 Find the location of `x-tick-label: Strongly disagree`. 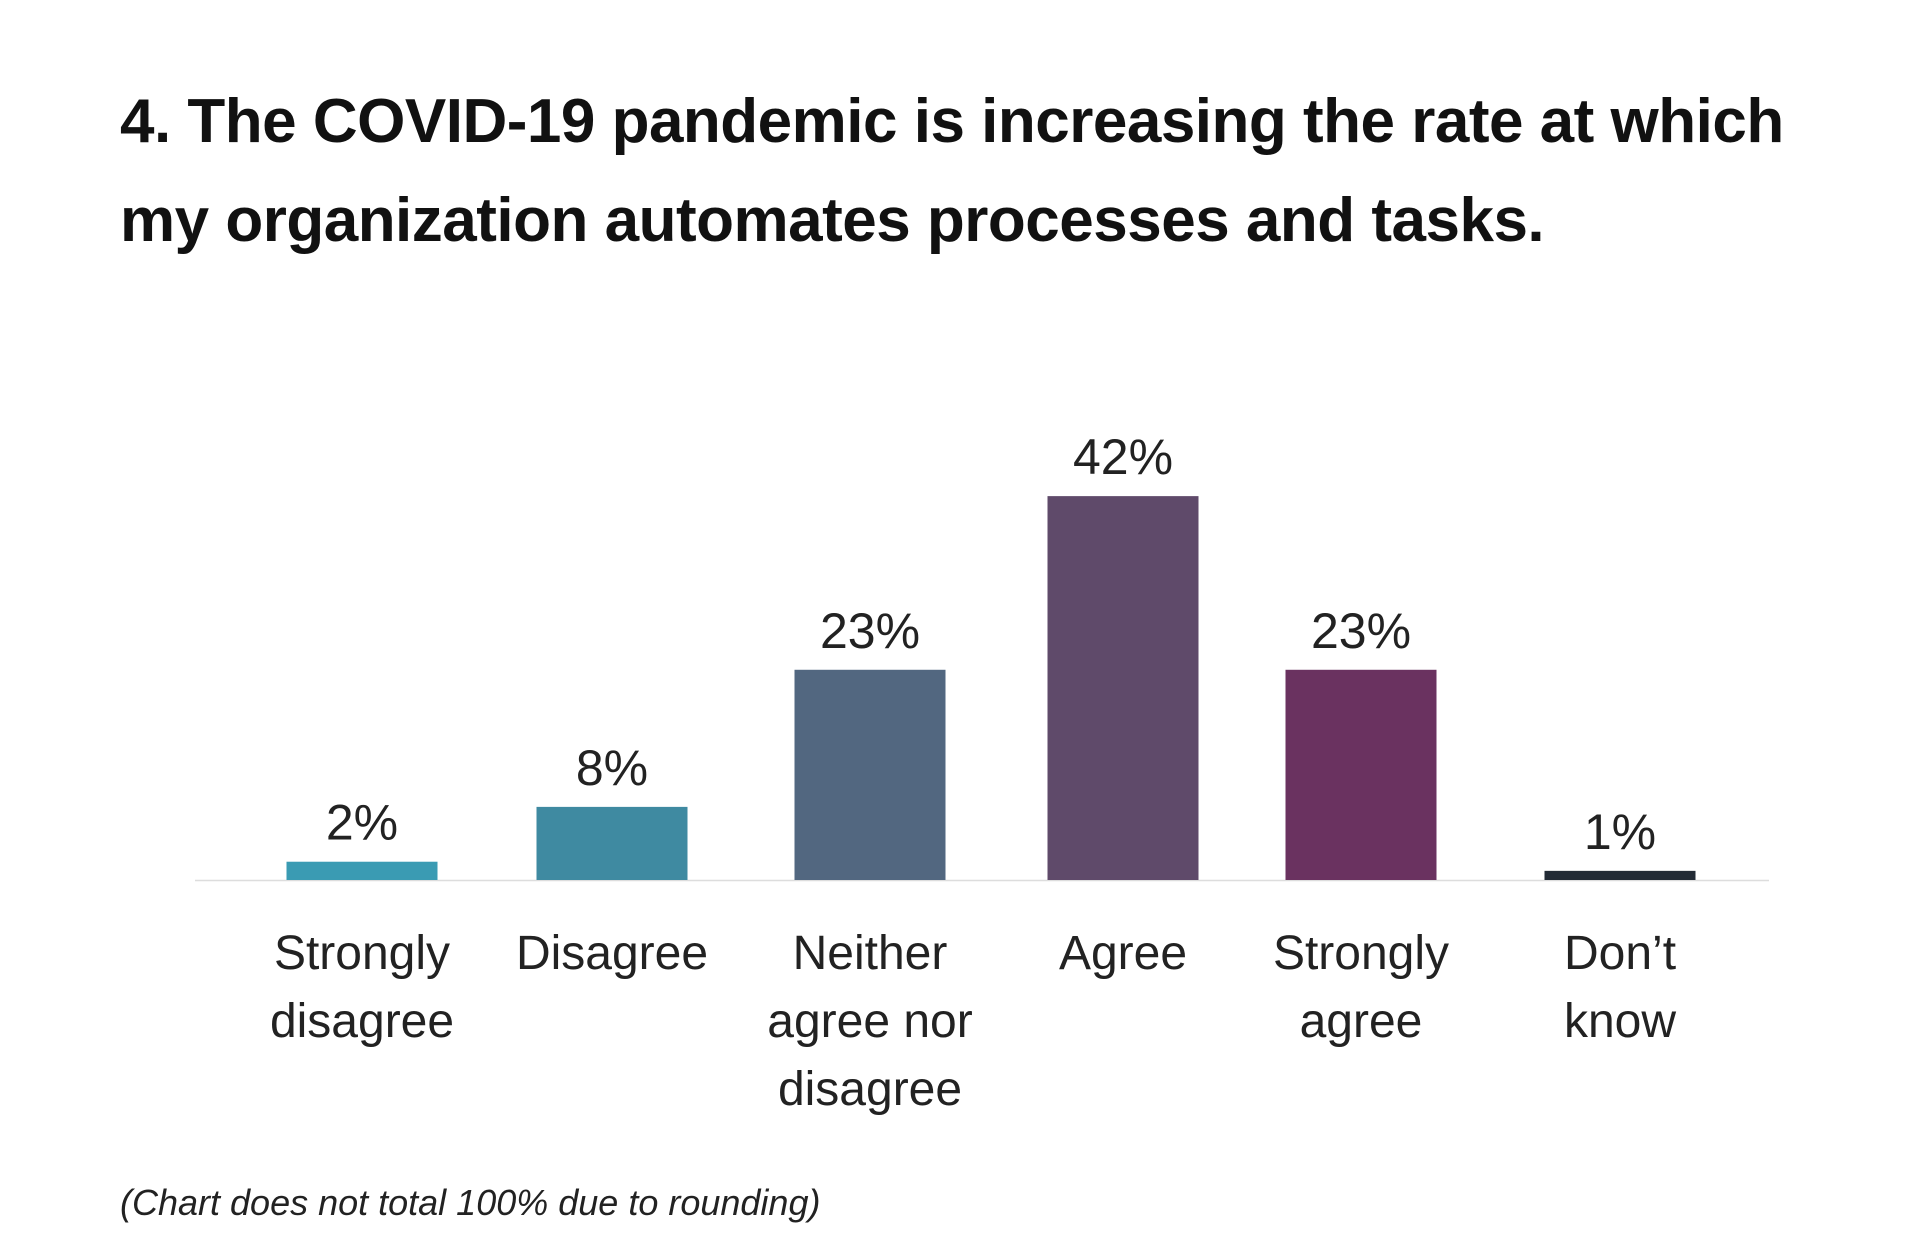

x-tick-label: Strongly disagree is located at coordinates (362, 987).